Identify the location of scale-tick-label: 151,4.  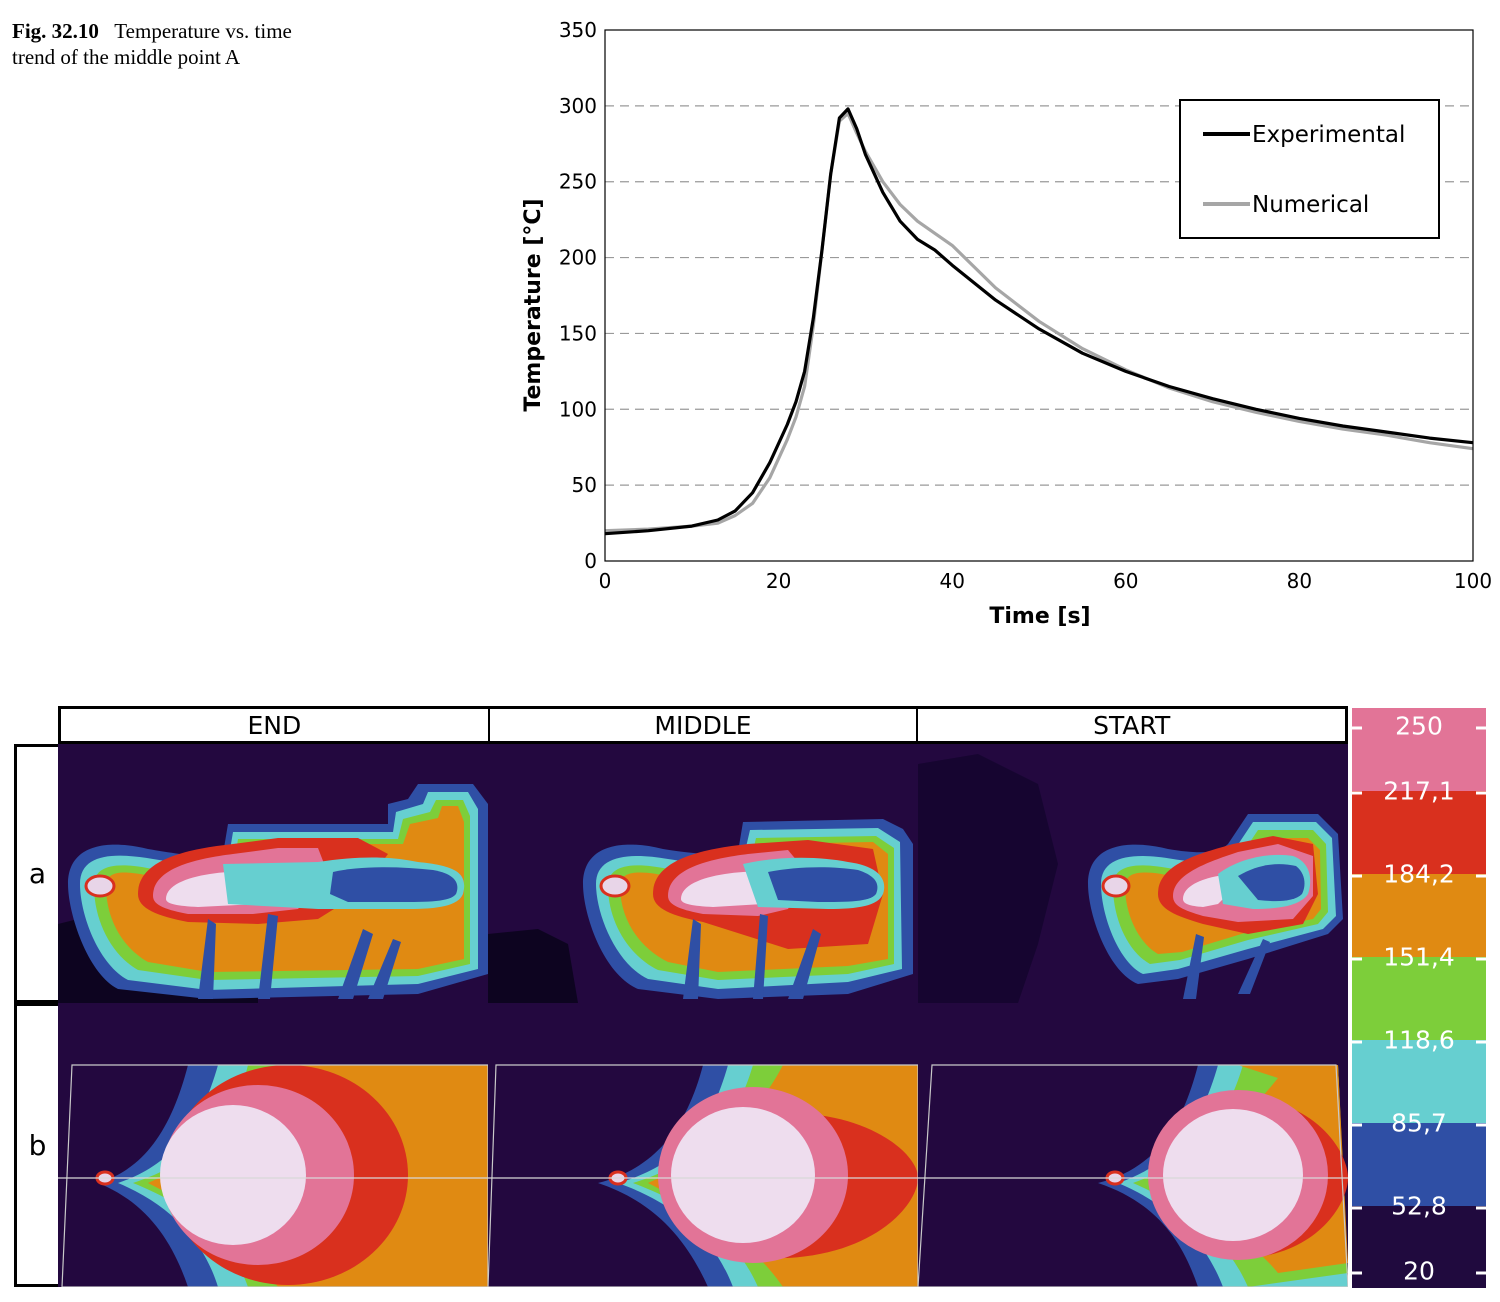
(1419, 957).